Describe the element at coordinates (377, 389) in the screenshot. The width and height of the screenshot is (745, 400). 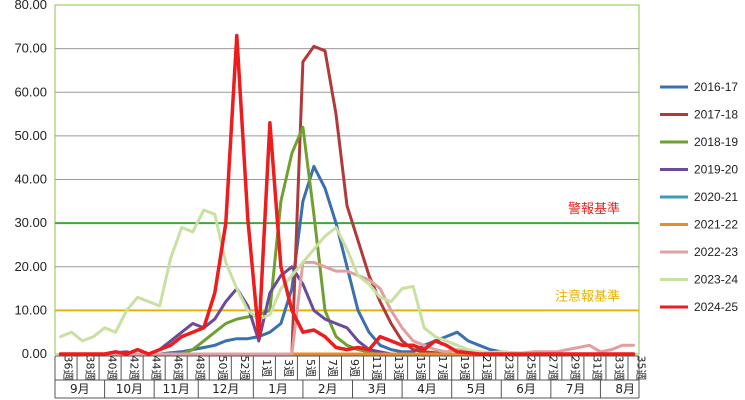
I see `month-label: 3月` at that location.